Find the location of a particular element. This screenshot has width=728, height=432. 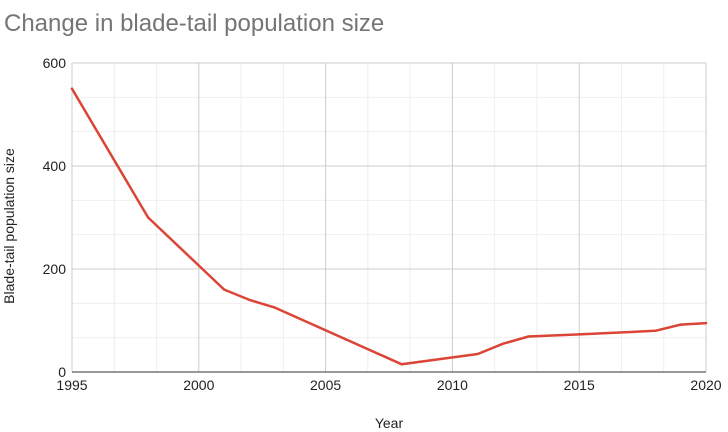

x-tick-label: 2010 is located at coordinates (452, 385).